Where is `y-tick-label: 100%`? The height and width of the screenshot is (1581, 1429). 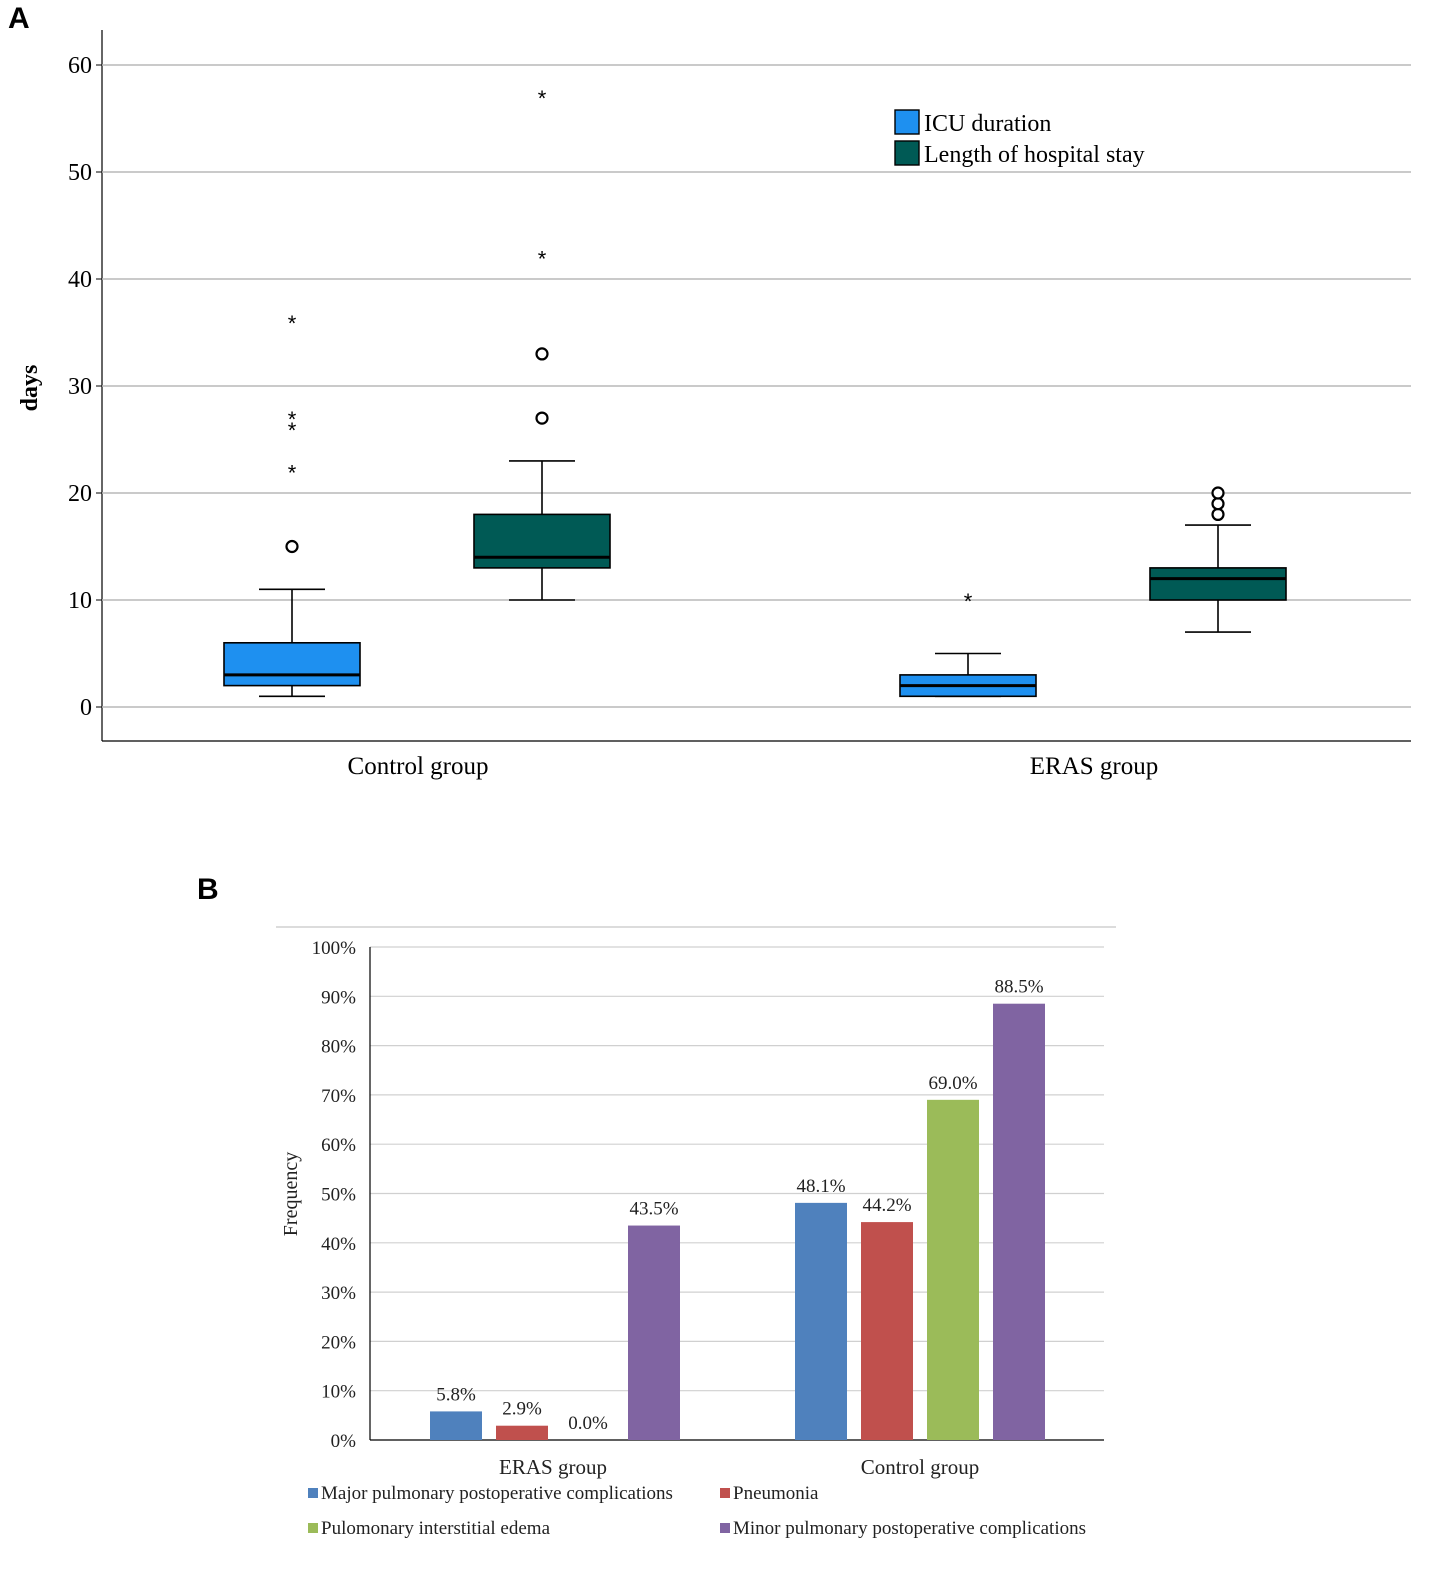 y-tick-label: 100% is located at coordinates (334, 948).